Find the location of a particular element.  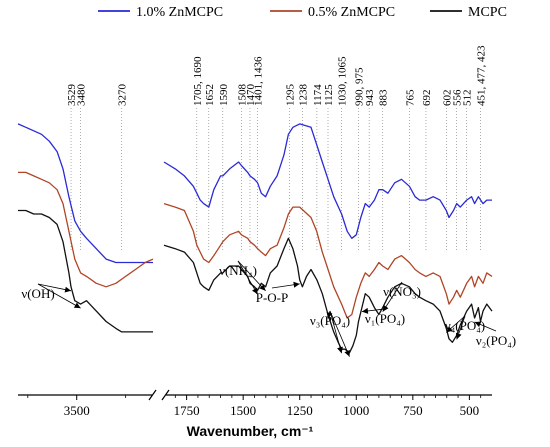

annotation-label: ν₁(PO₄) is located at coordinates (385, 318).